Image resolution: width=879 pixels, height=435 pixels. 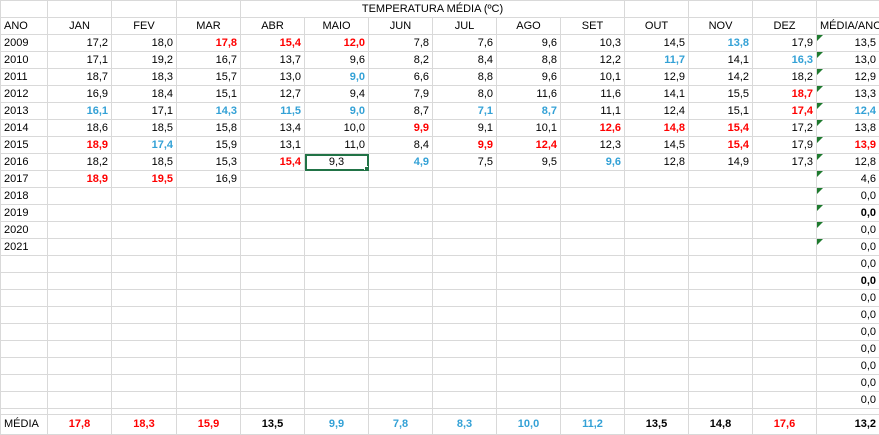 I want to click on year-cell: 2018, so click(x=24, y=196).